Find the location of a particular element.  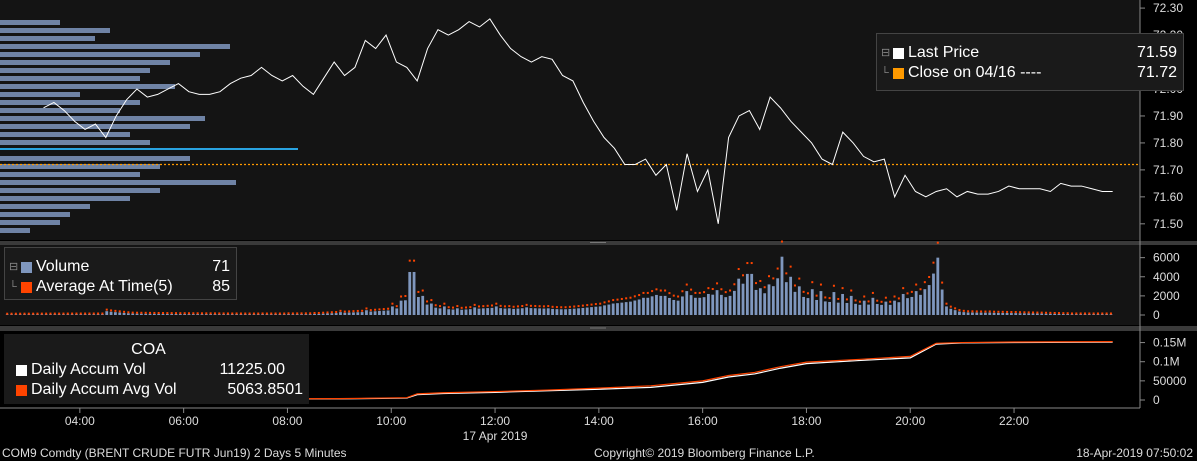

volume-legend: ⊟ Volume 71 └ Average At Time(5) 85 is located at coordinates (120, 273).